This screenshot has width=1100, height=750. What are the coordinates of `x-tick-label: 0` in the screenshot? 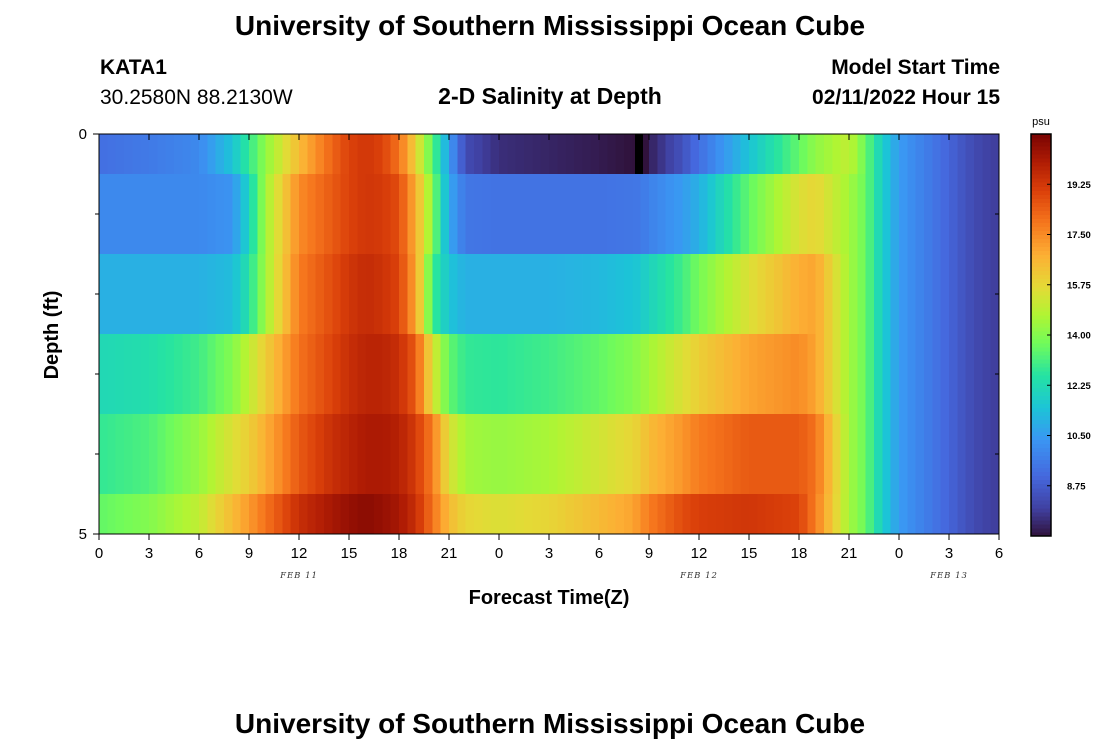 It's located at (899, 553).